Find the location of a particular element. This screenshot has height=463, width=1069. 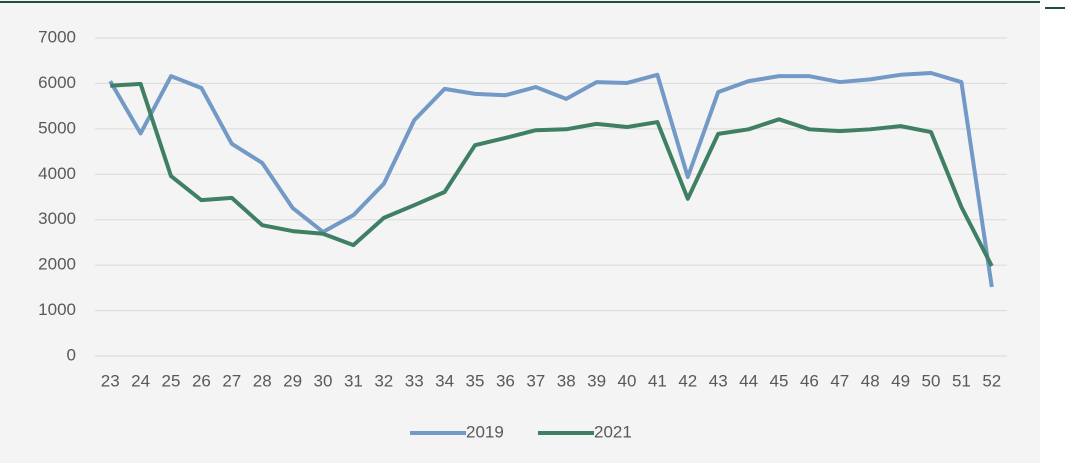

x-tick-label: 29 is located at coordinates (292, 380).